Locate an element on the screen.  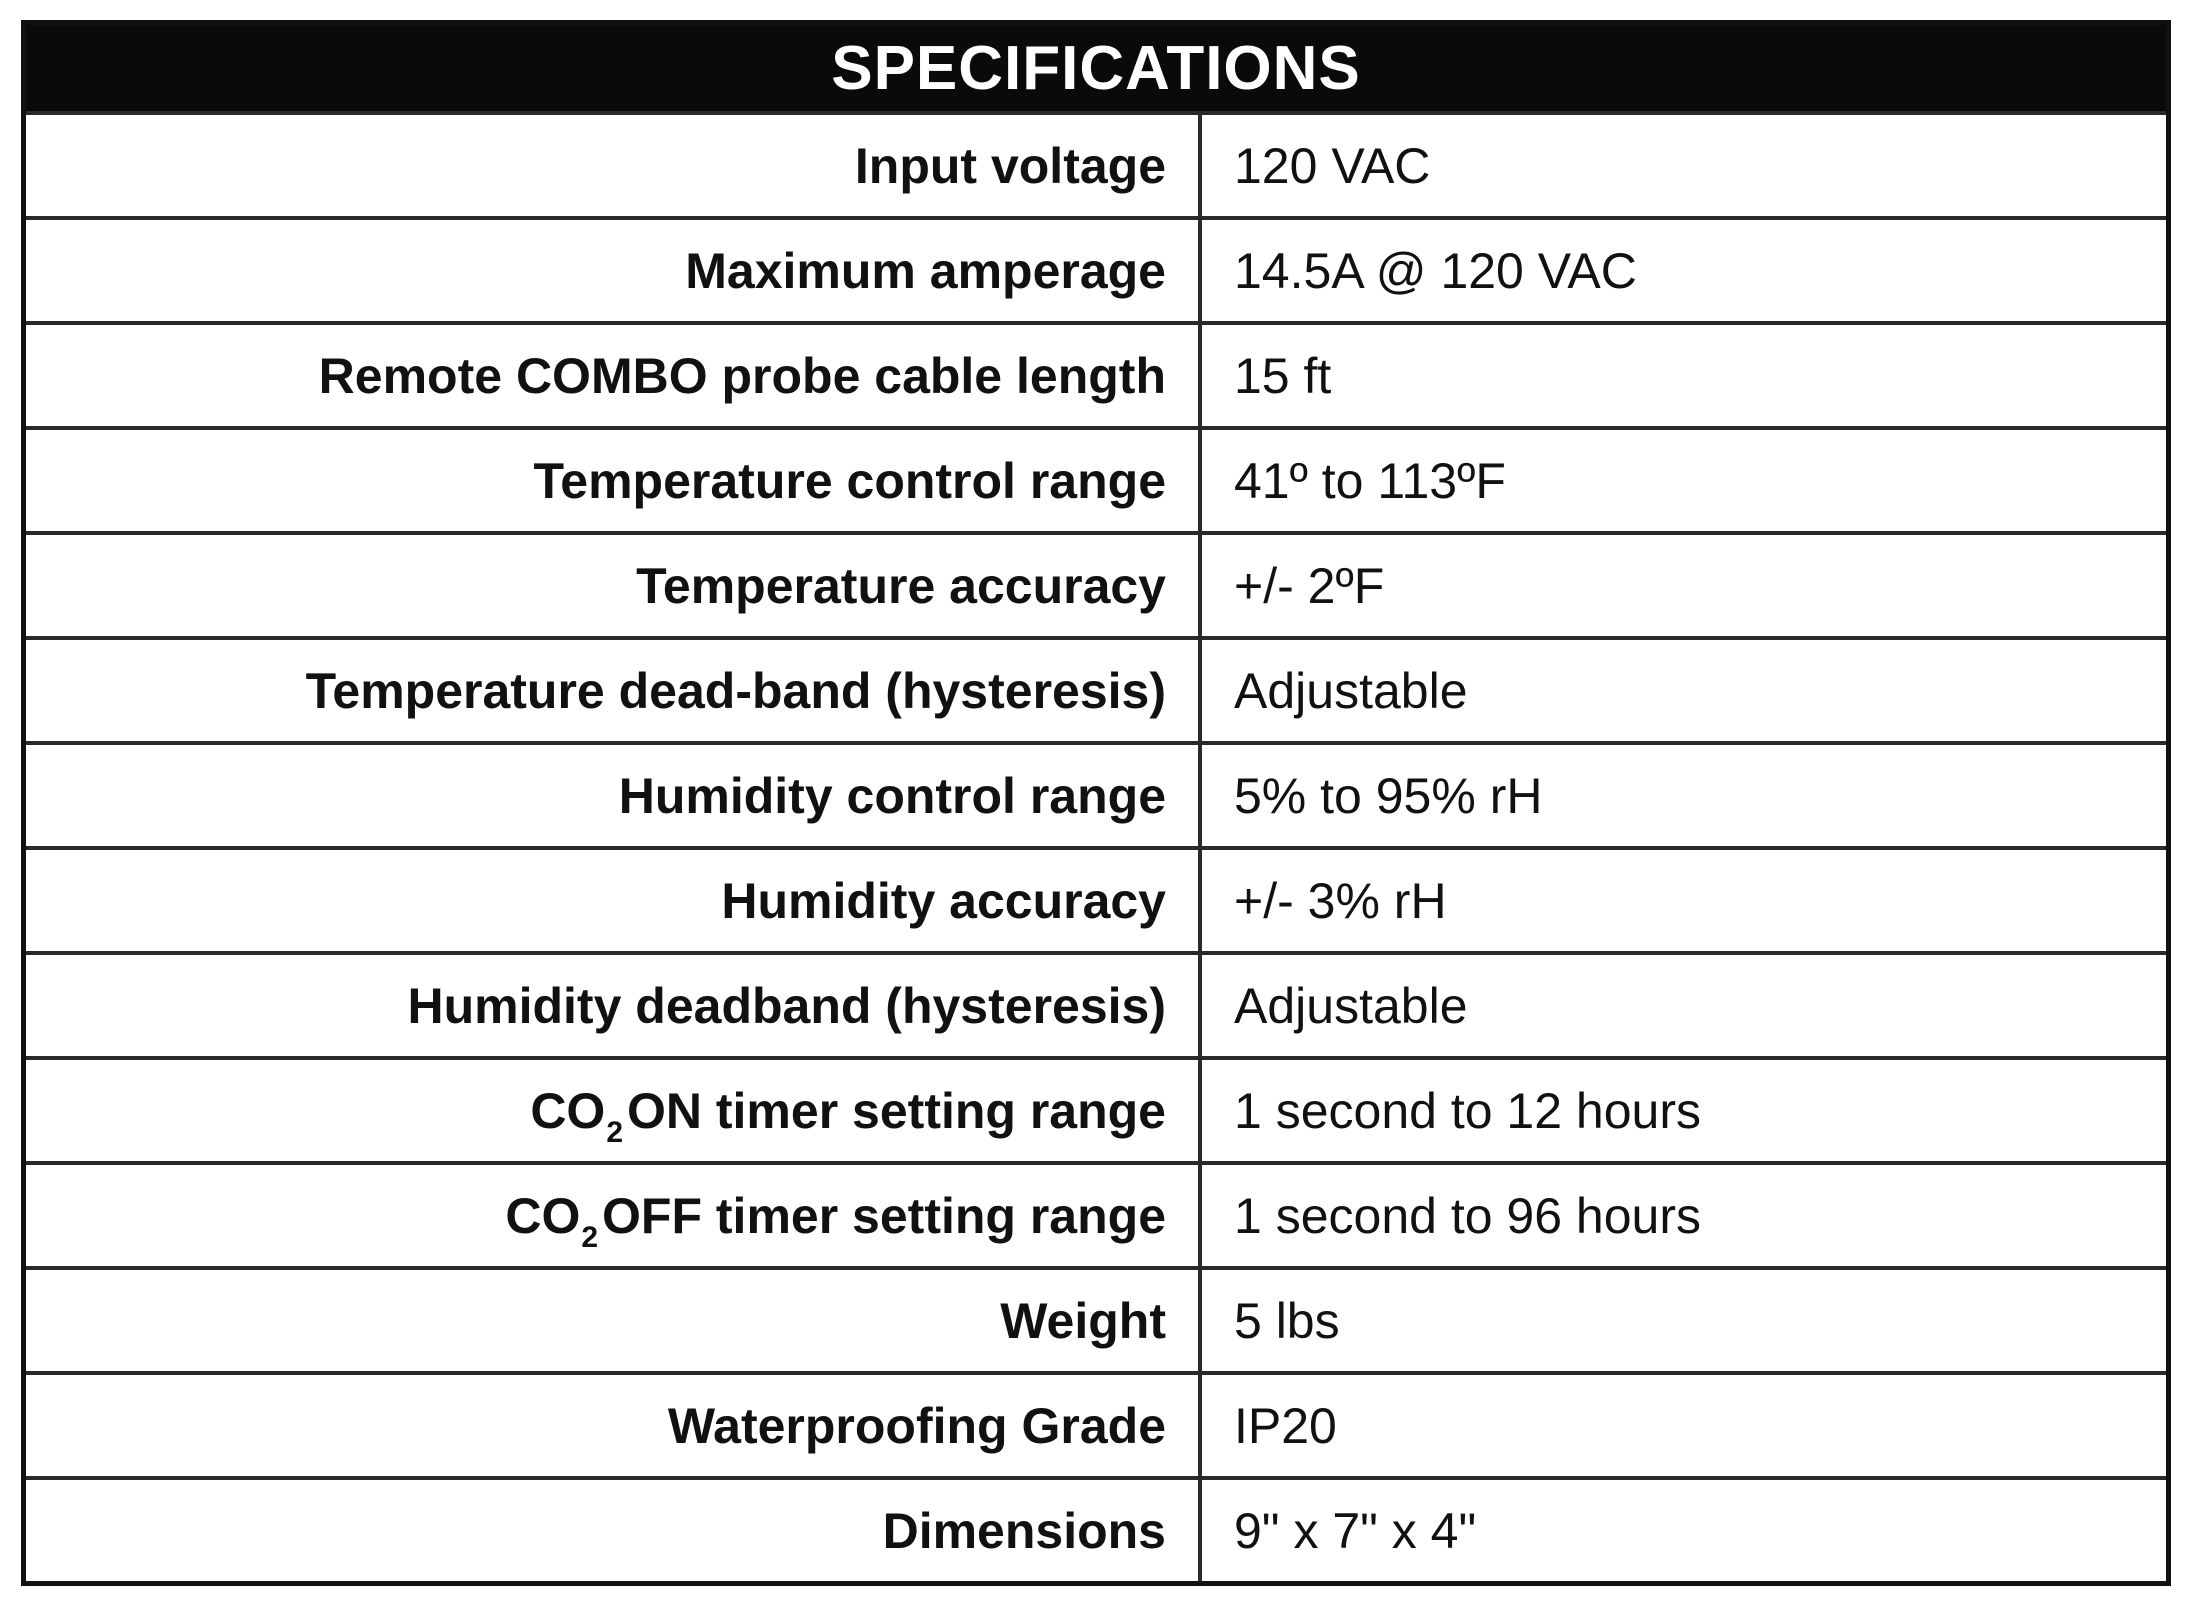
row-value: +/- 3% rH is located at coordinates (1340, 900).